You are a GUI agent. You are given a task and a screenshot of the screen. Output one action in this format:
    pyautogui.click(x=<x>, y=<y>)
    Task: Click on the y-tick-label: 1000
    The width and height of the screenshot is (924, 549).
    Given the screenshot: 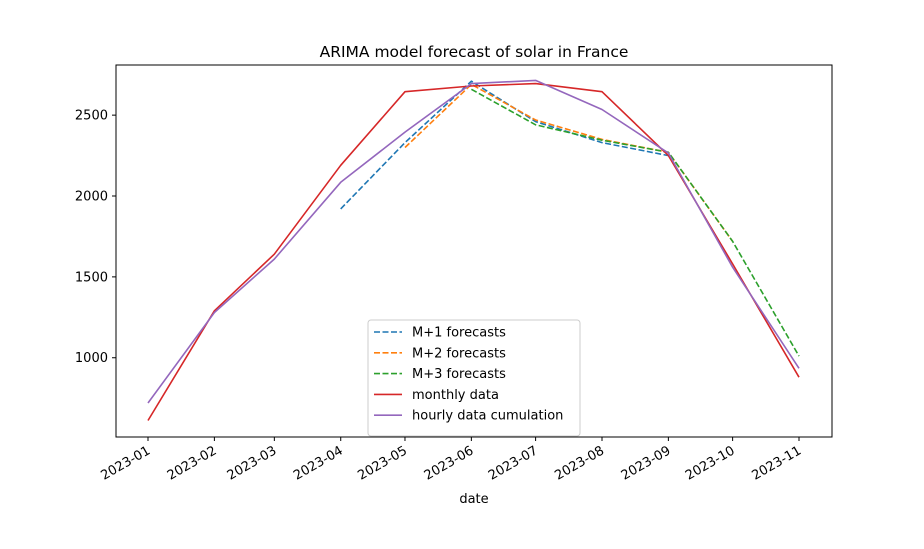 What is the action you would take?
    pyautogui.click(x=91, y=358)
    